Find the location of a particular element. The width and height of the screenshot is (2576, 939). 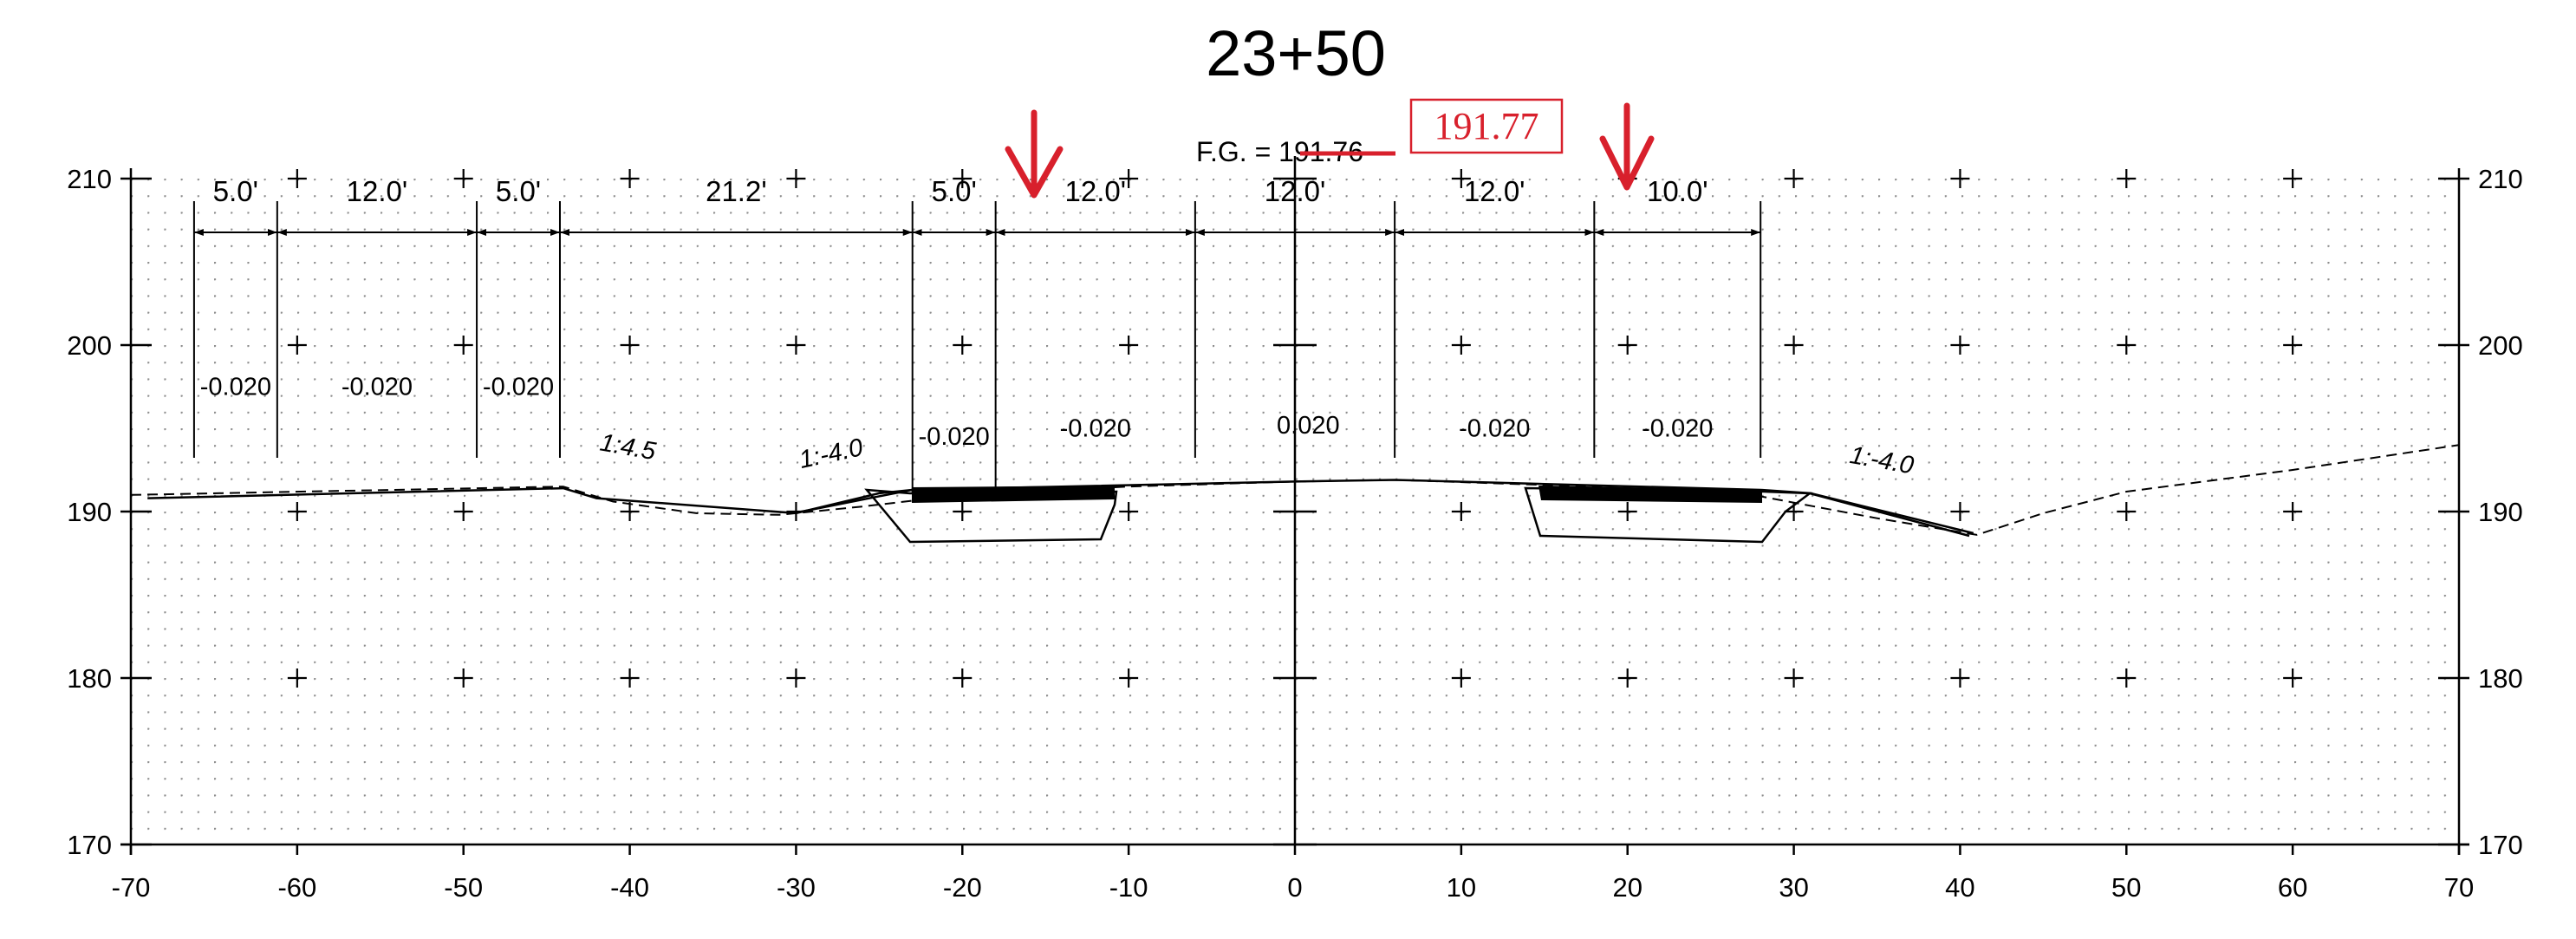

right-asphalt-layer is located at coordinates (1650, 495).